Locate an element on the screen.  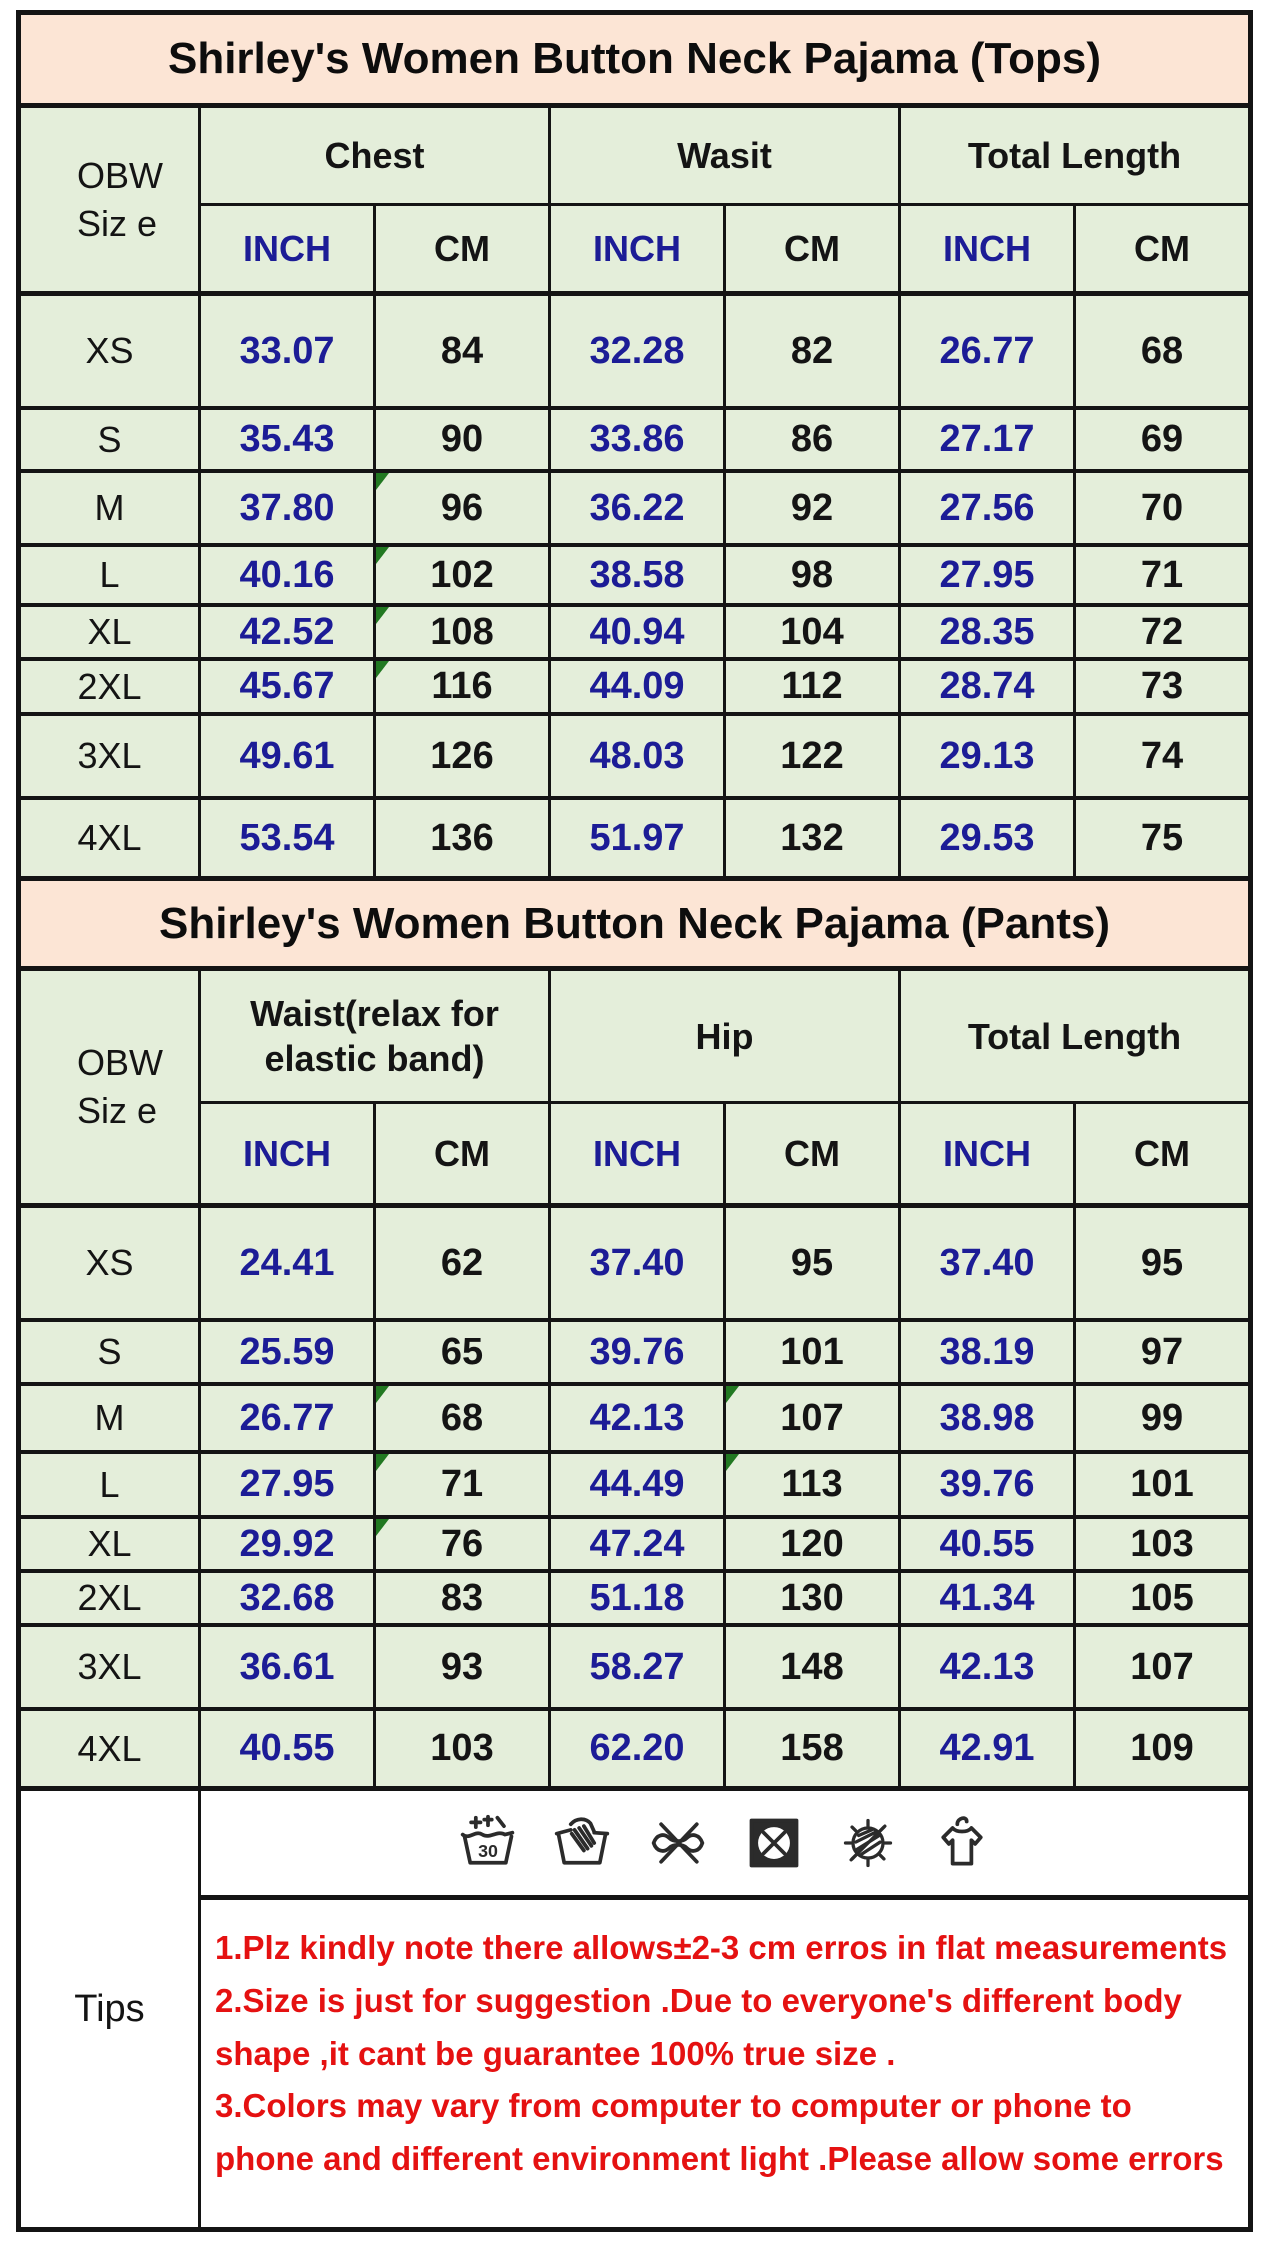
size-label: S is located at coordinates (109, 439).